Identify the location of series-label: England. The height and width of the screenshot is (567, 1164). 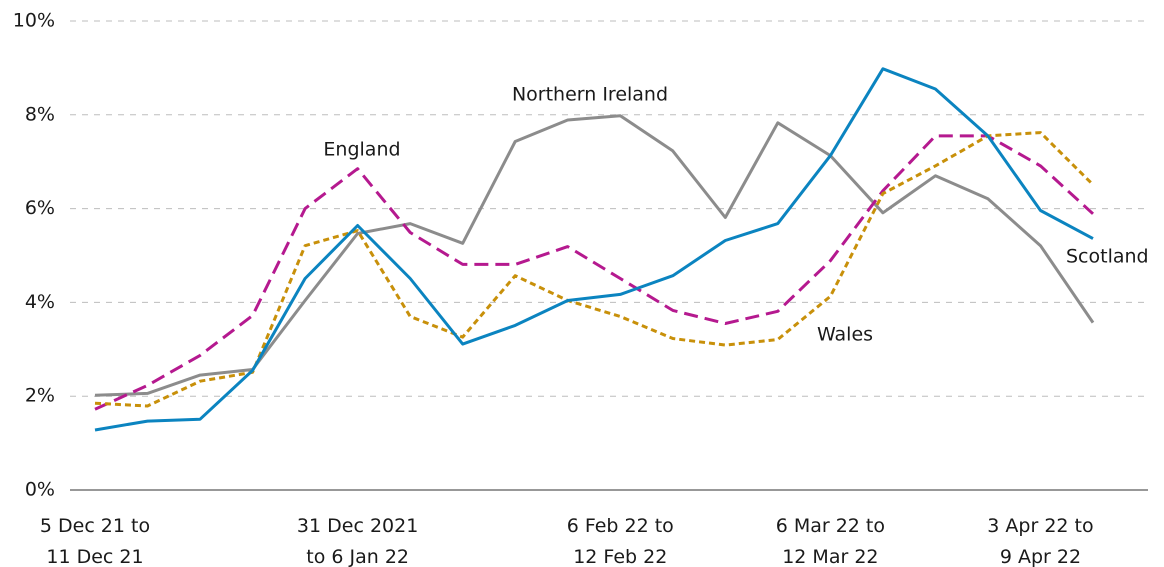
(361, 150).